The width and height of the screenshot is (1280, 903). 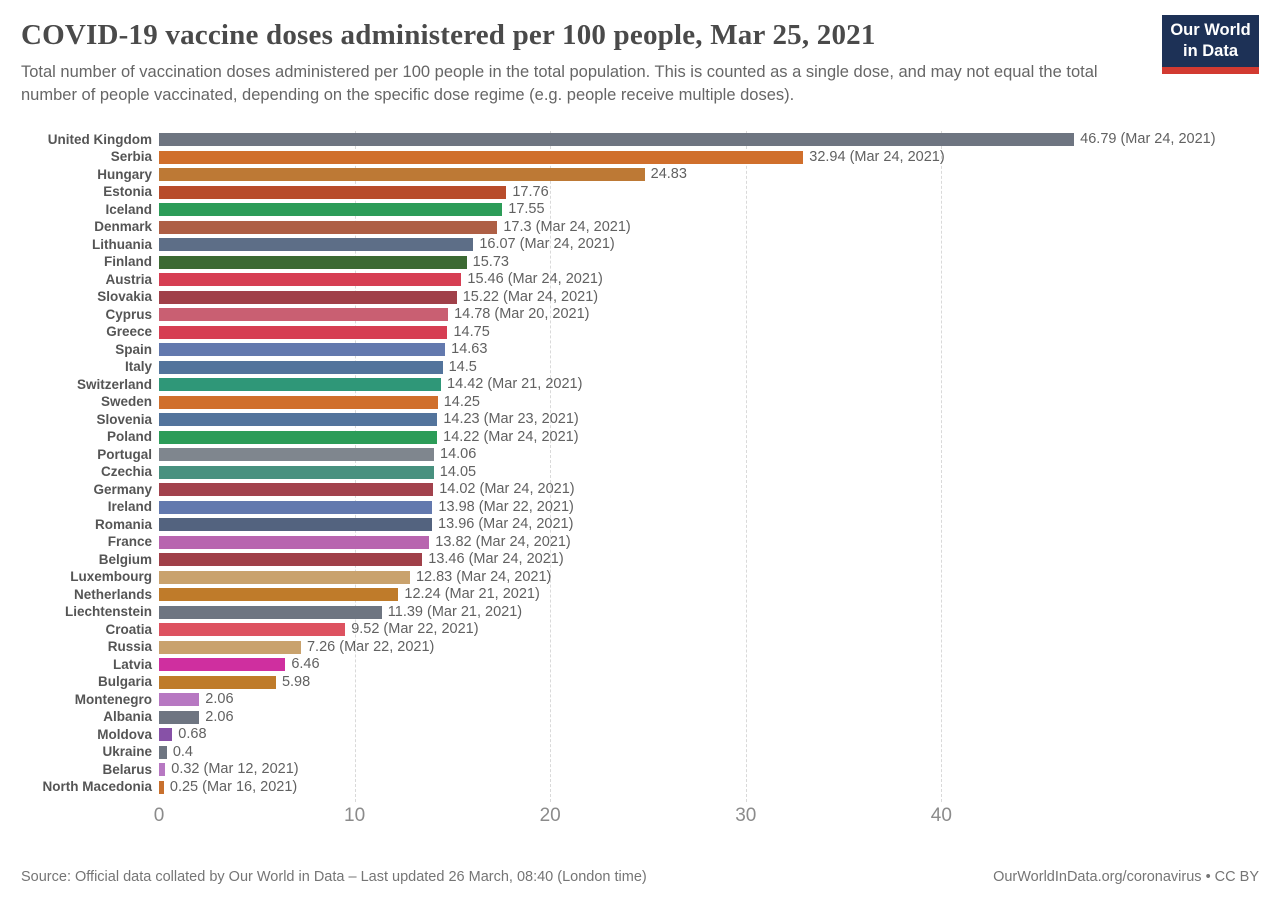 What do you see at coordinates (1210, 51) in the screenshot?
I see `owid-logo-line2: in Data` at bounding box center [1210, 51].